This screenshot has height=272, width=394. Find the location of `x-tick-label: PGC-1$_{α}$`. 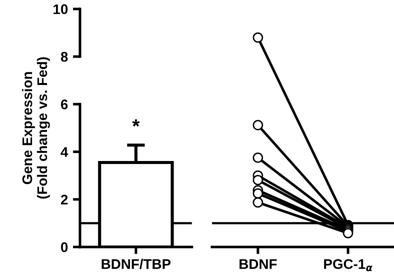

x-tick-label: PGC-1$_{α}$ is located at coordinates (348, 265).